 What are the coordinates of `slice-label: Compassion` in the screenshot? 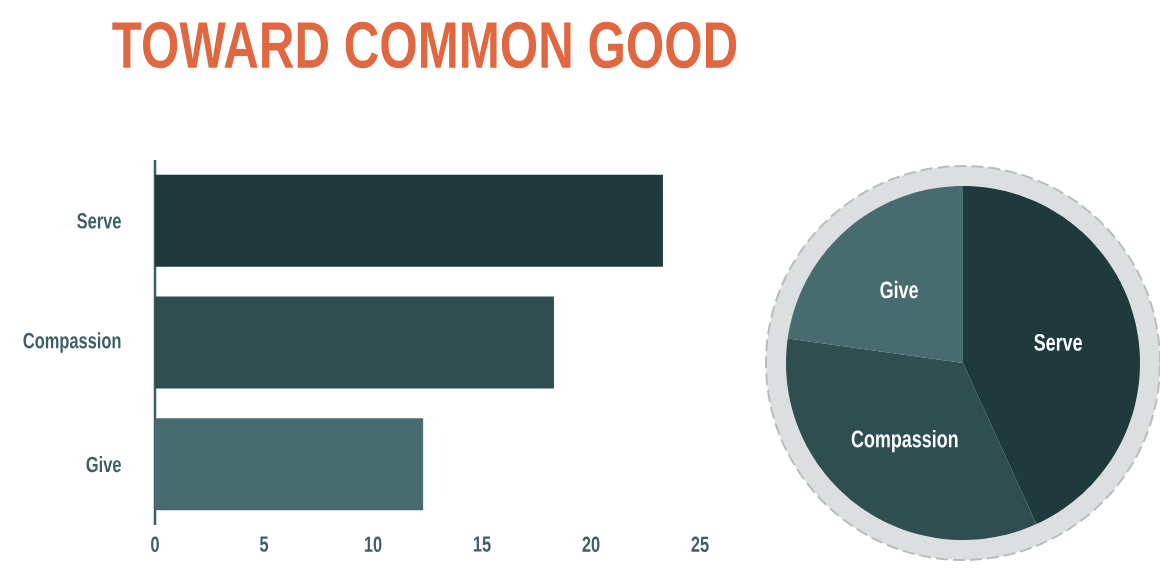 It's located at (904, 441).